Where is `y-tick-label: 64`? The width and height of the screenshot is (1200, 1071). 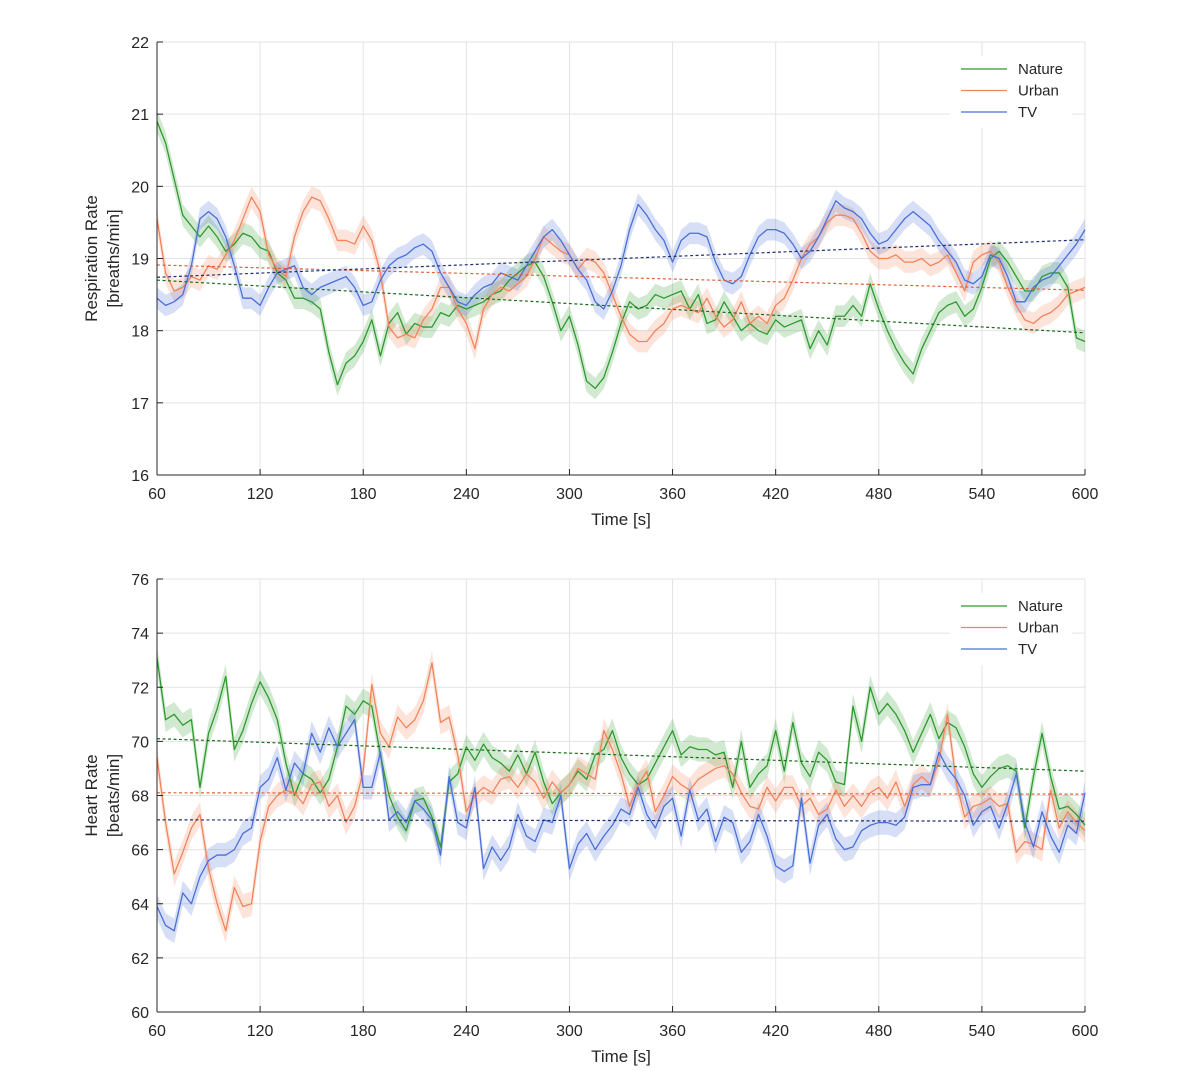
y-tick-label: 64 is located at coordinates (140, 905).